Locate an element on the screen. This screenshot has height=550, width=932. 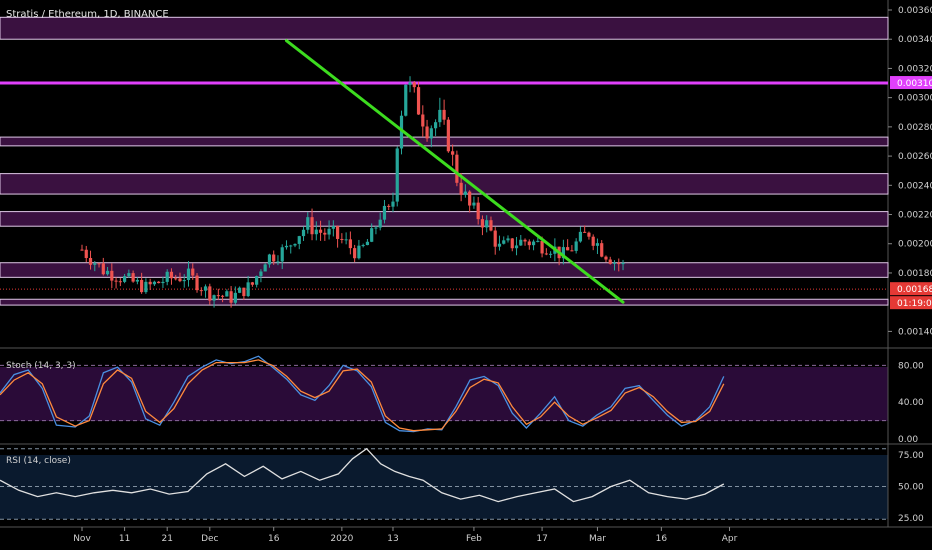
time-axis-label: 11 is located at coordinates (124, 539).